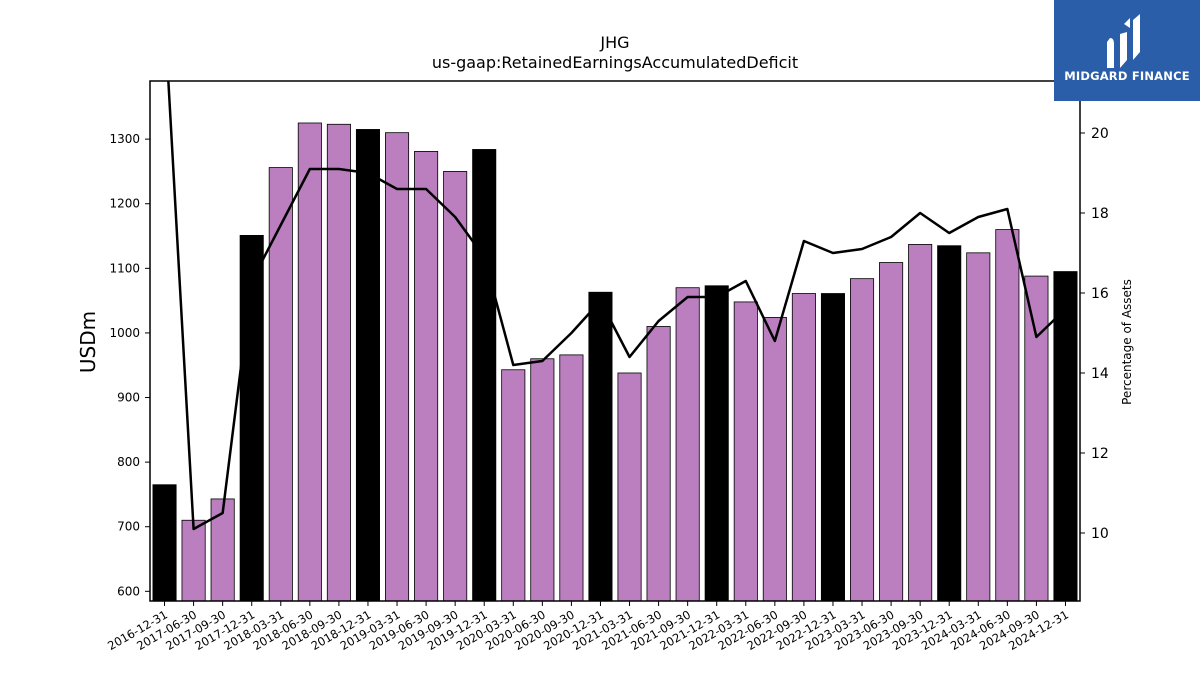  I want to click on brand-logo: MIDGARD FINANCE, so click(1127, 50).